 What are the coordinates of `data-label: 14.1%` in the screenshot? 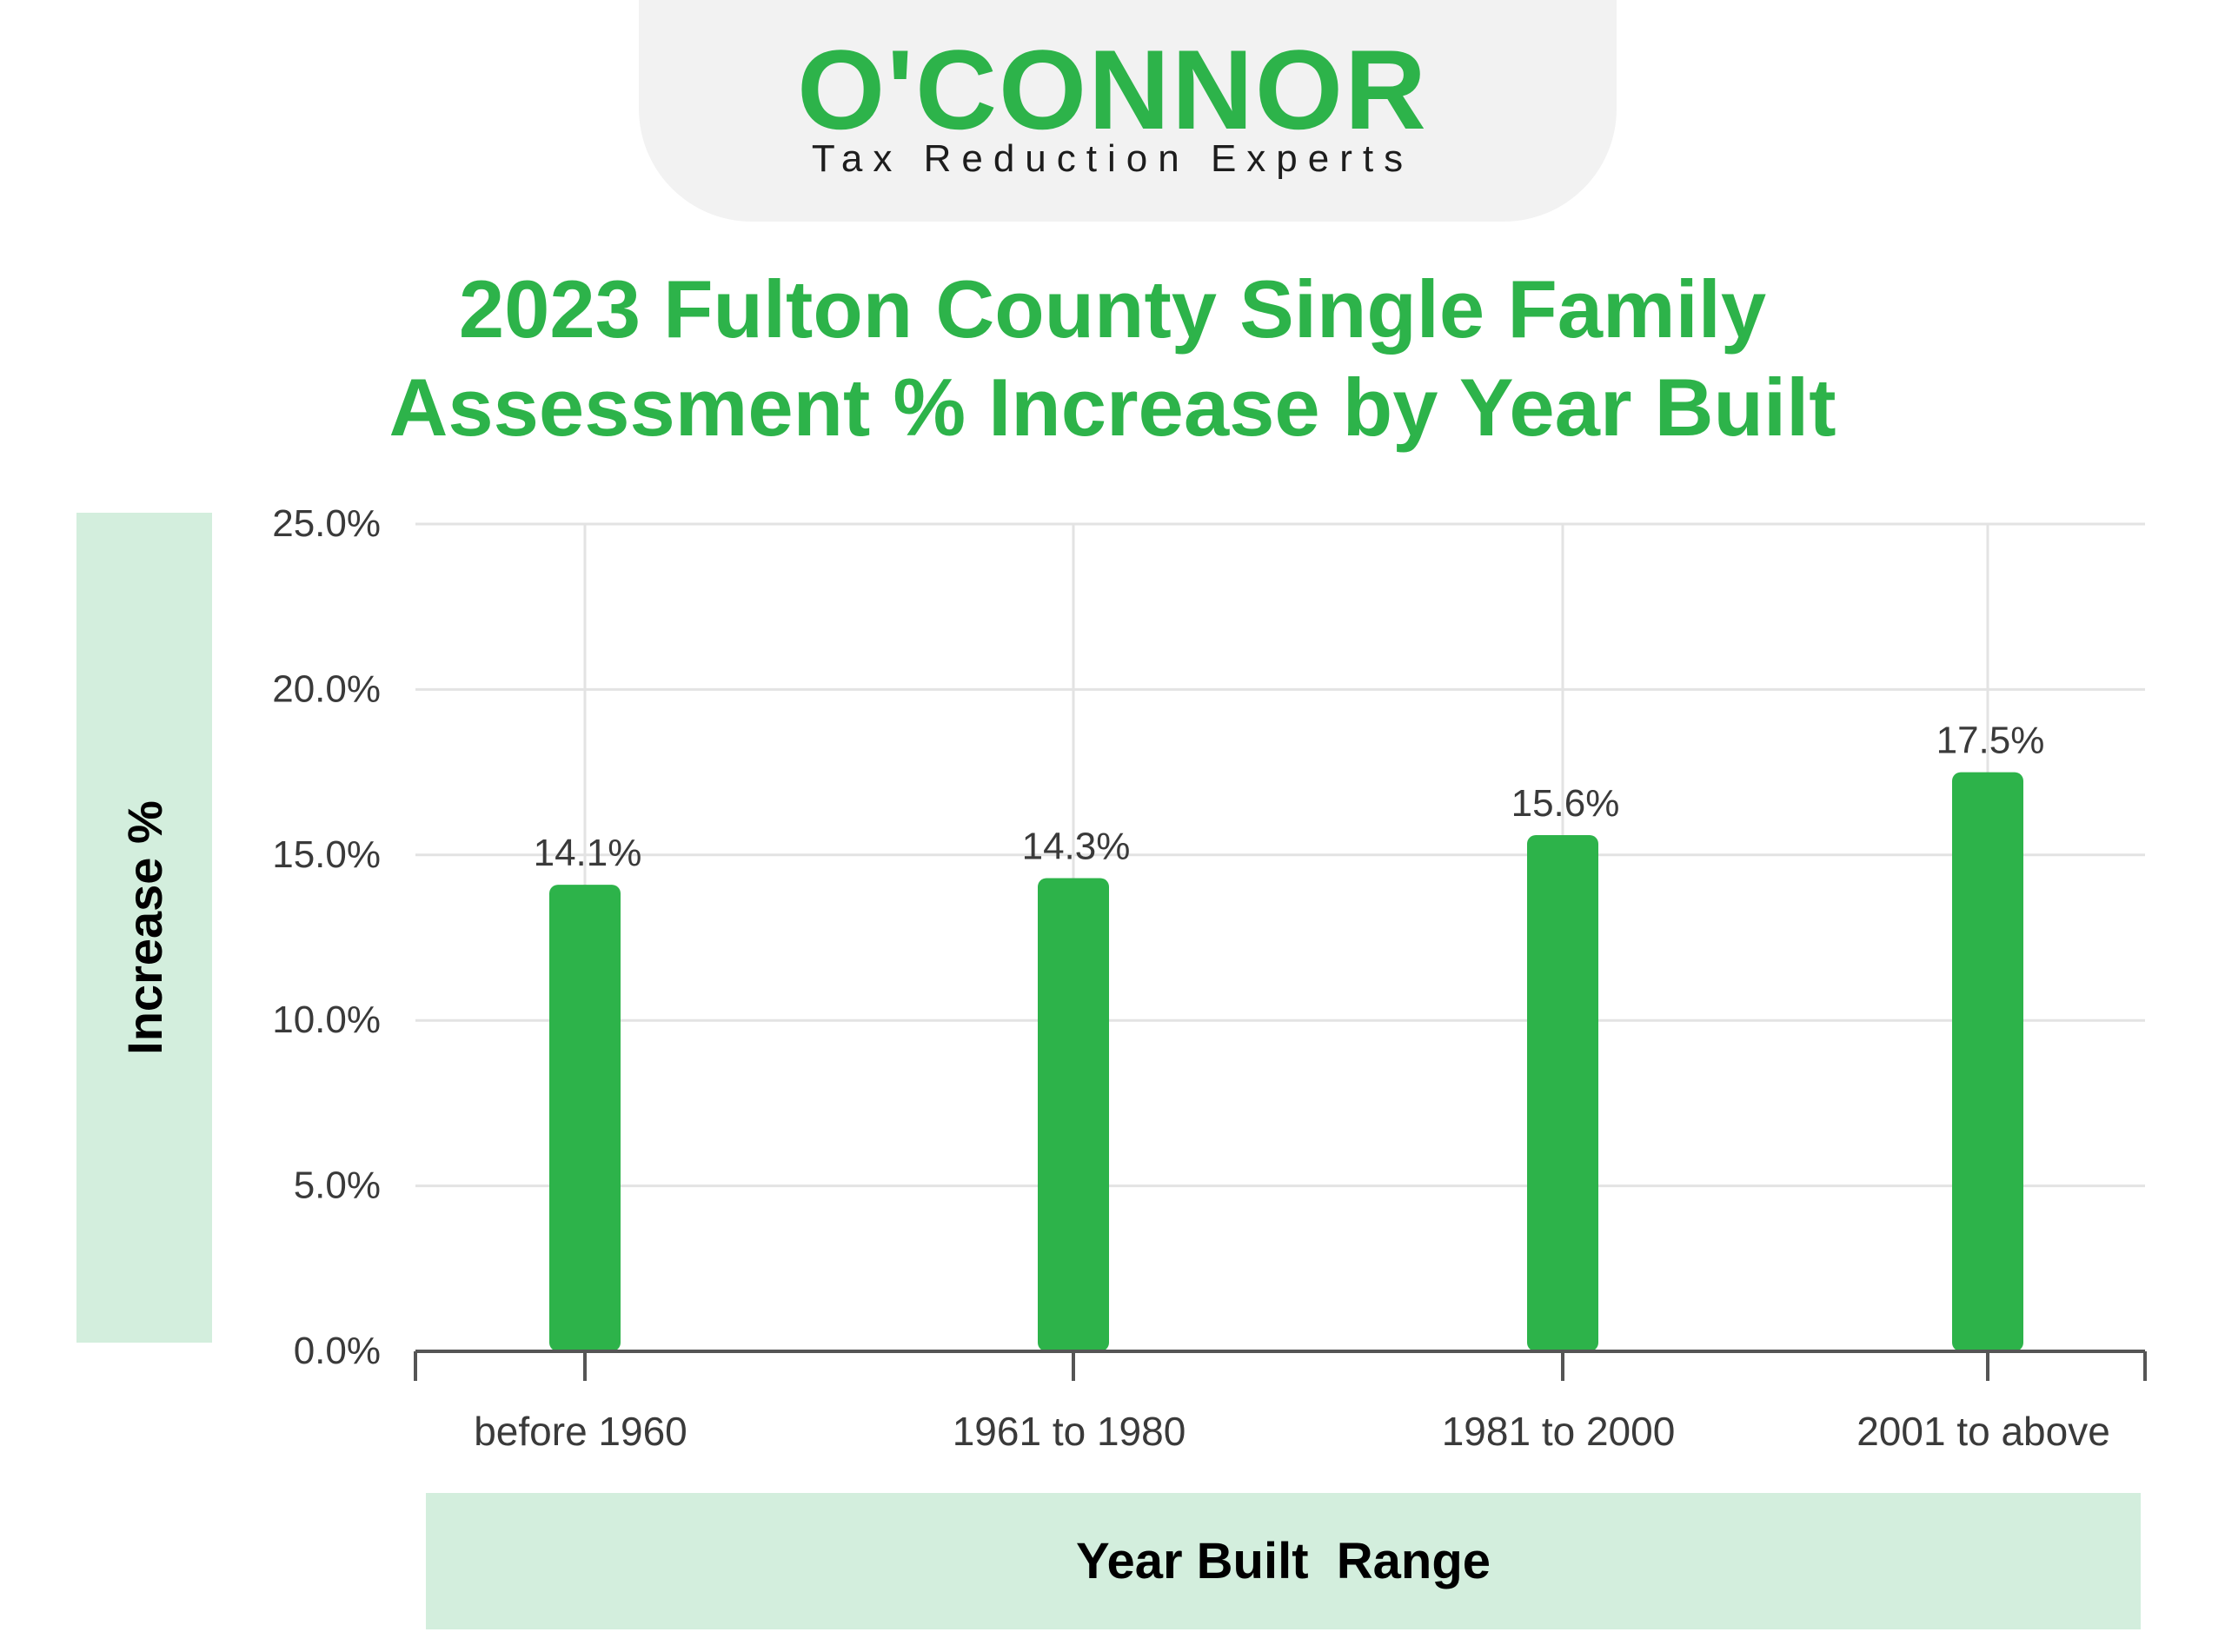 It's located at (588, 853).